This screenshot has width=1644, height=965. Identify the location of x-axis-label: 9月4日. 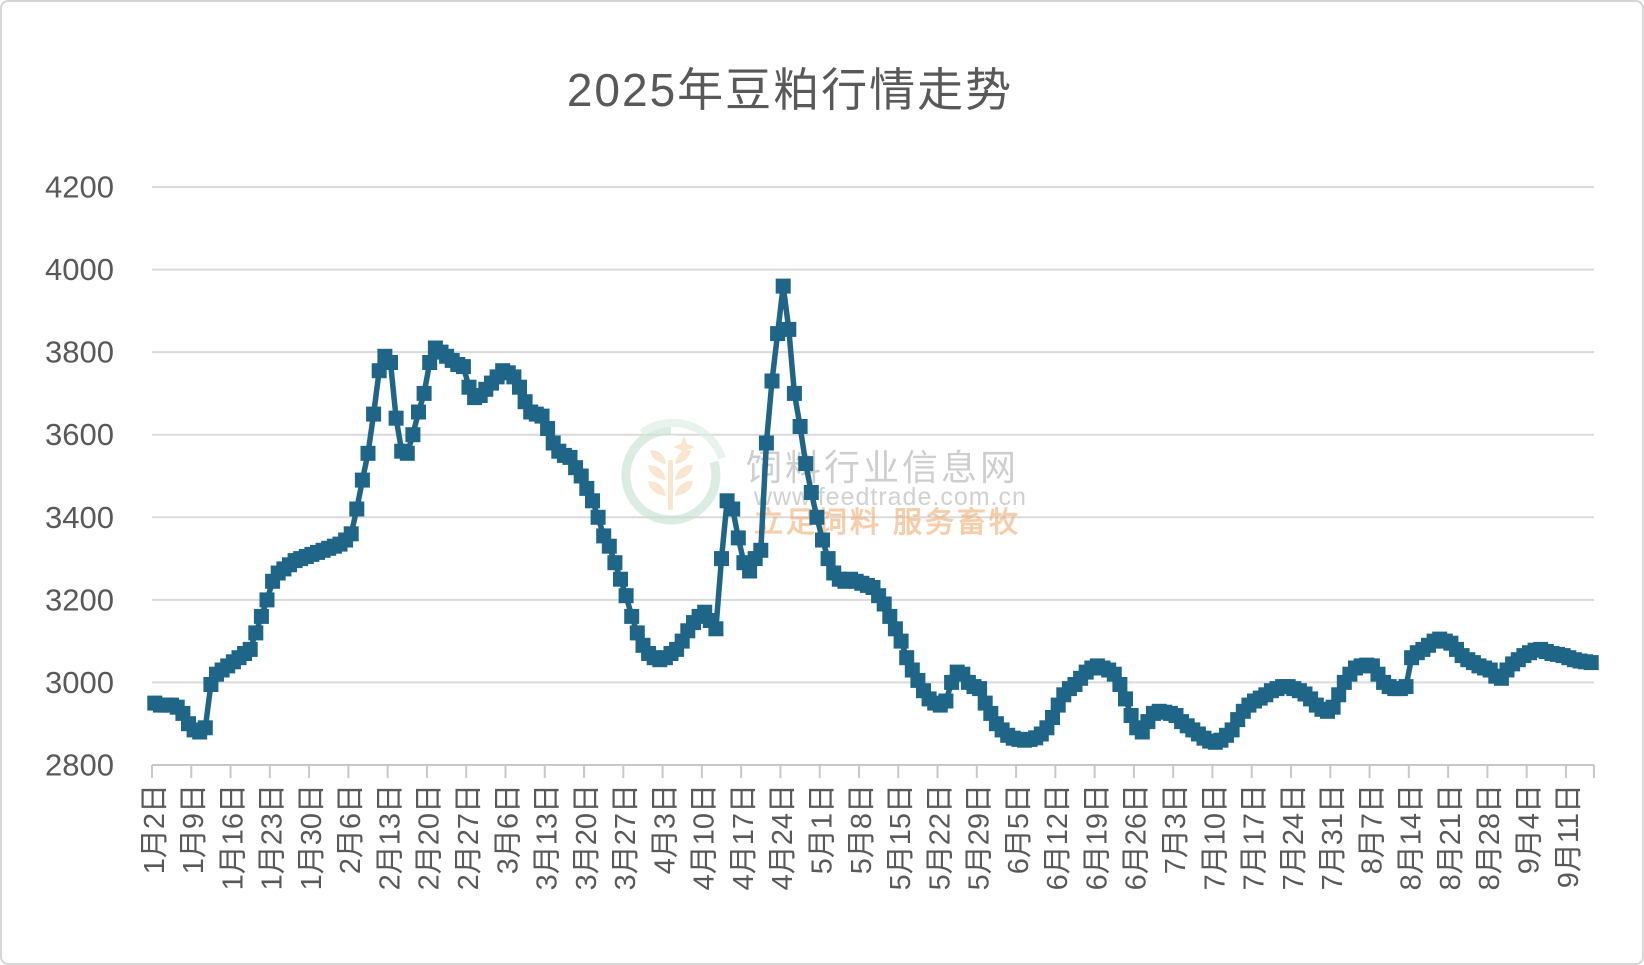
(1529, 829).